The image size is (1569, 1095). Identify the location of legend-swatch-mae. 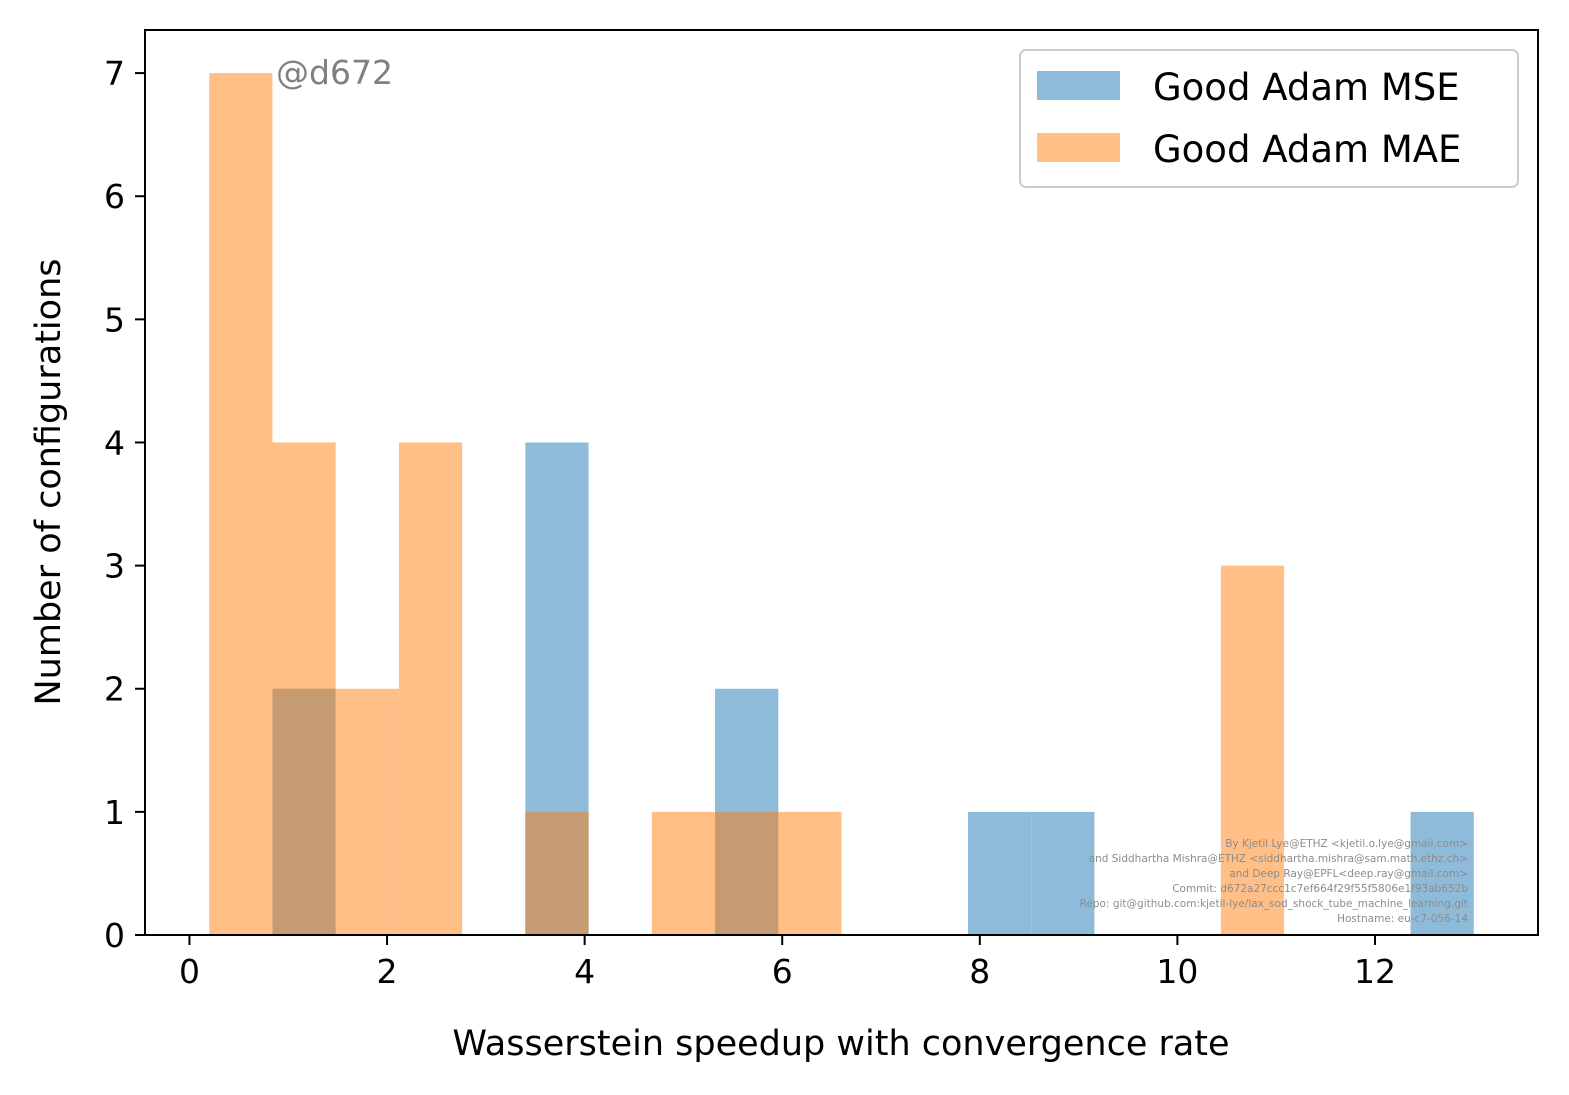
(1078, 147).